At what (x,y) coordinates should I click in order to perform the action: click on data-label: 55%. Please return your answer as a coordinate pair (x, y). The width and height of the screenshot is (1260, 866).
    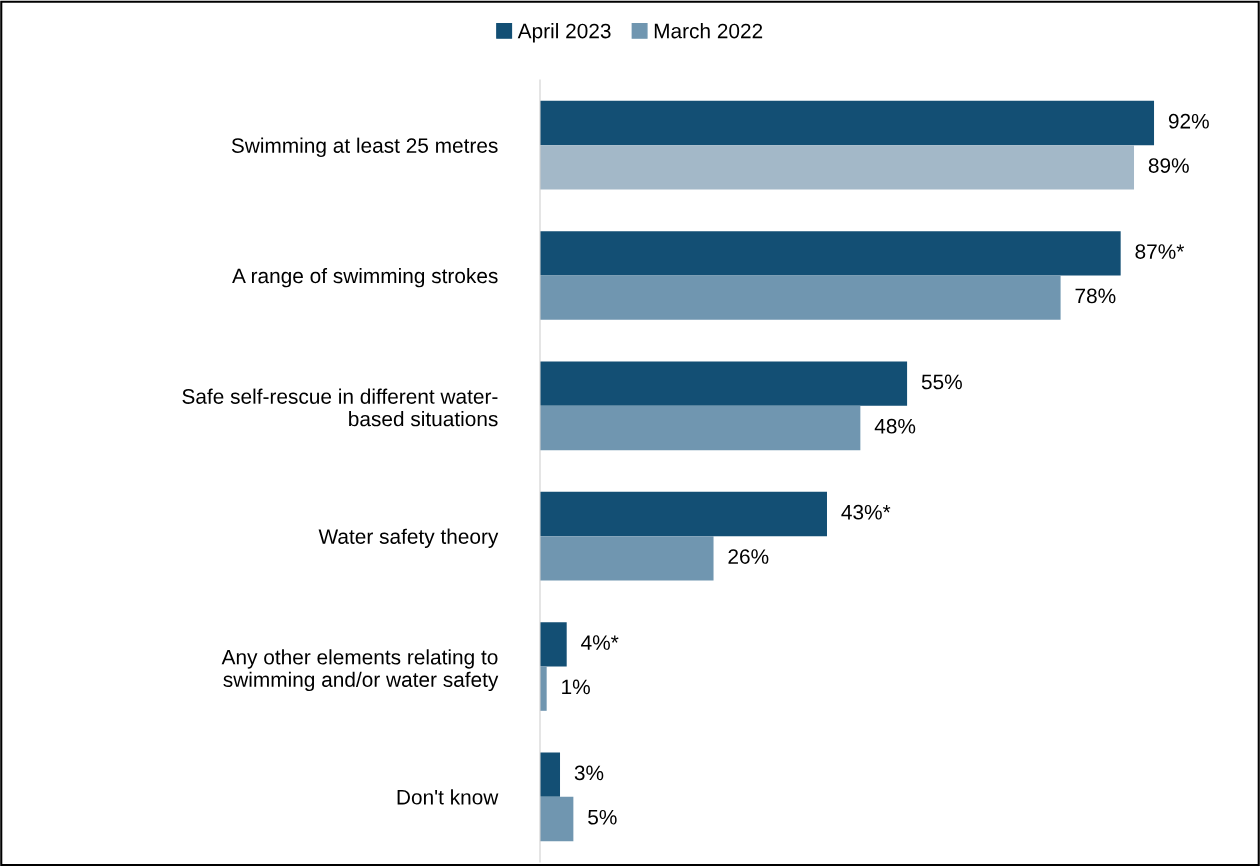
    Looking at the image, I should click on (941, 382).